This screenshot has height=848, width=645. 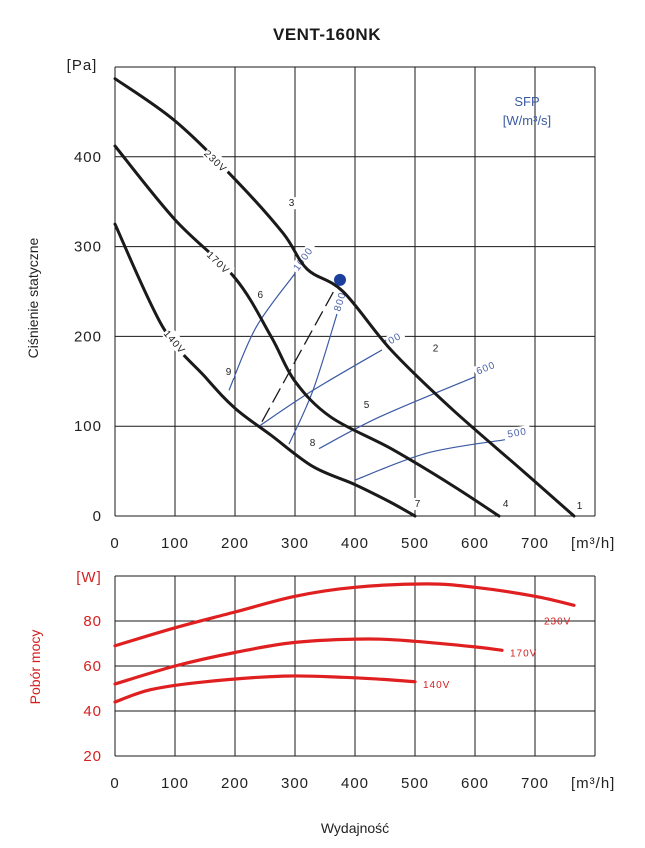 I want to click on power-curve-label-170V: 170V, so click(x=523, y=653).